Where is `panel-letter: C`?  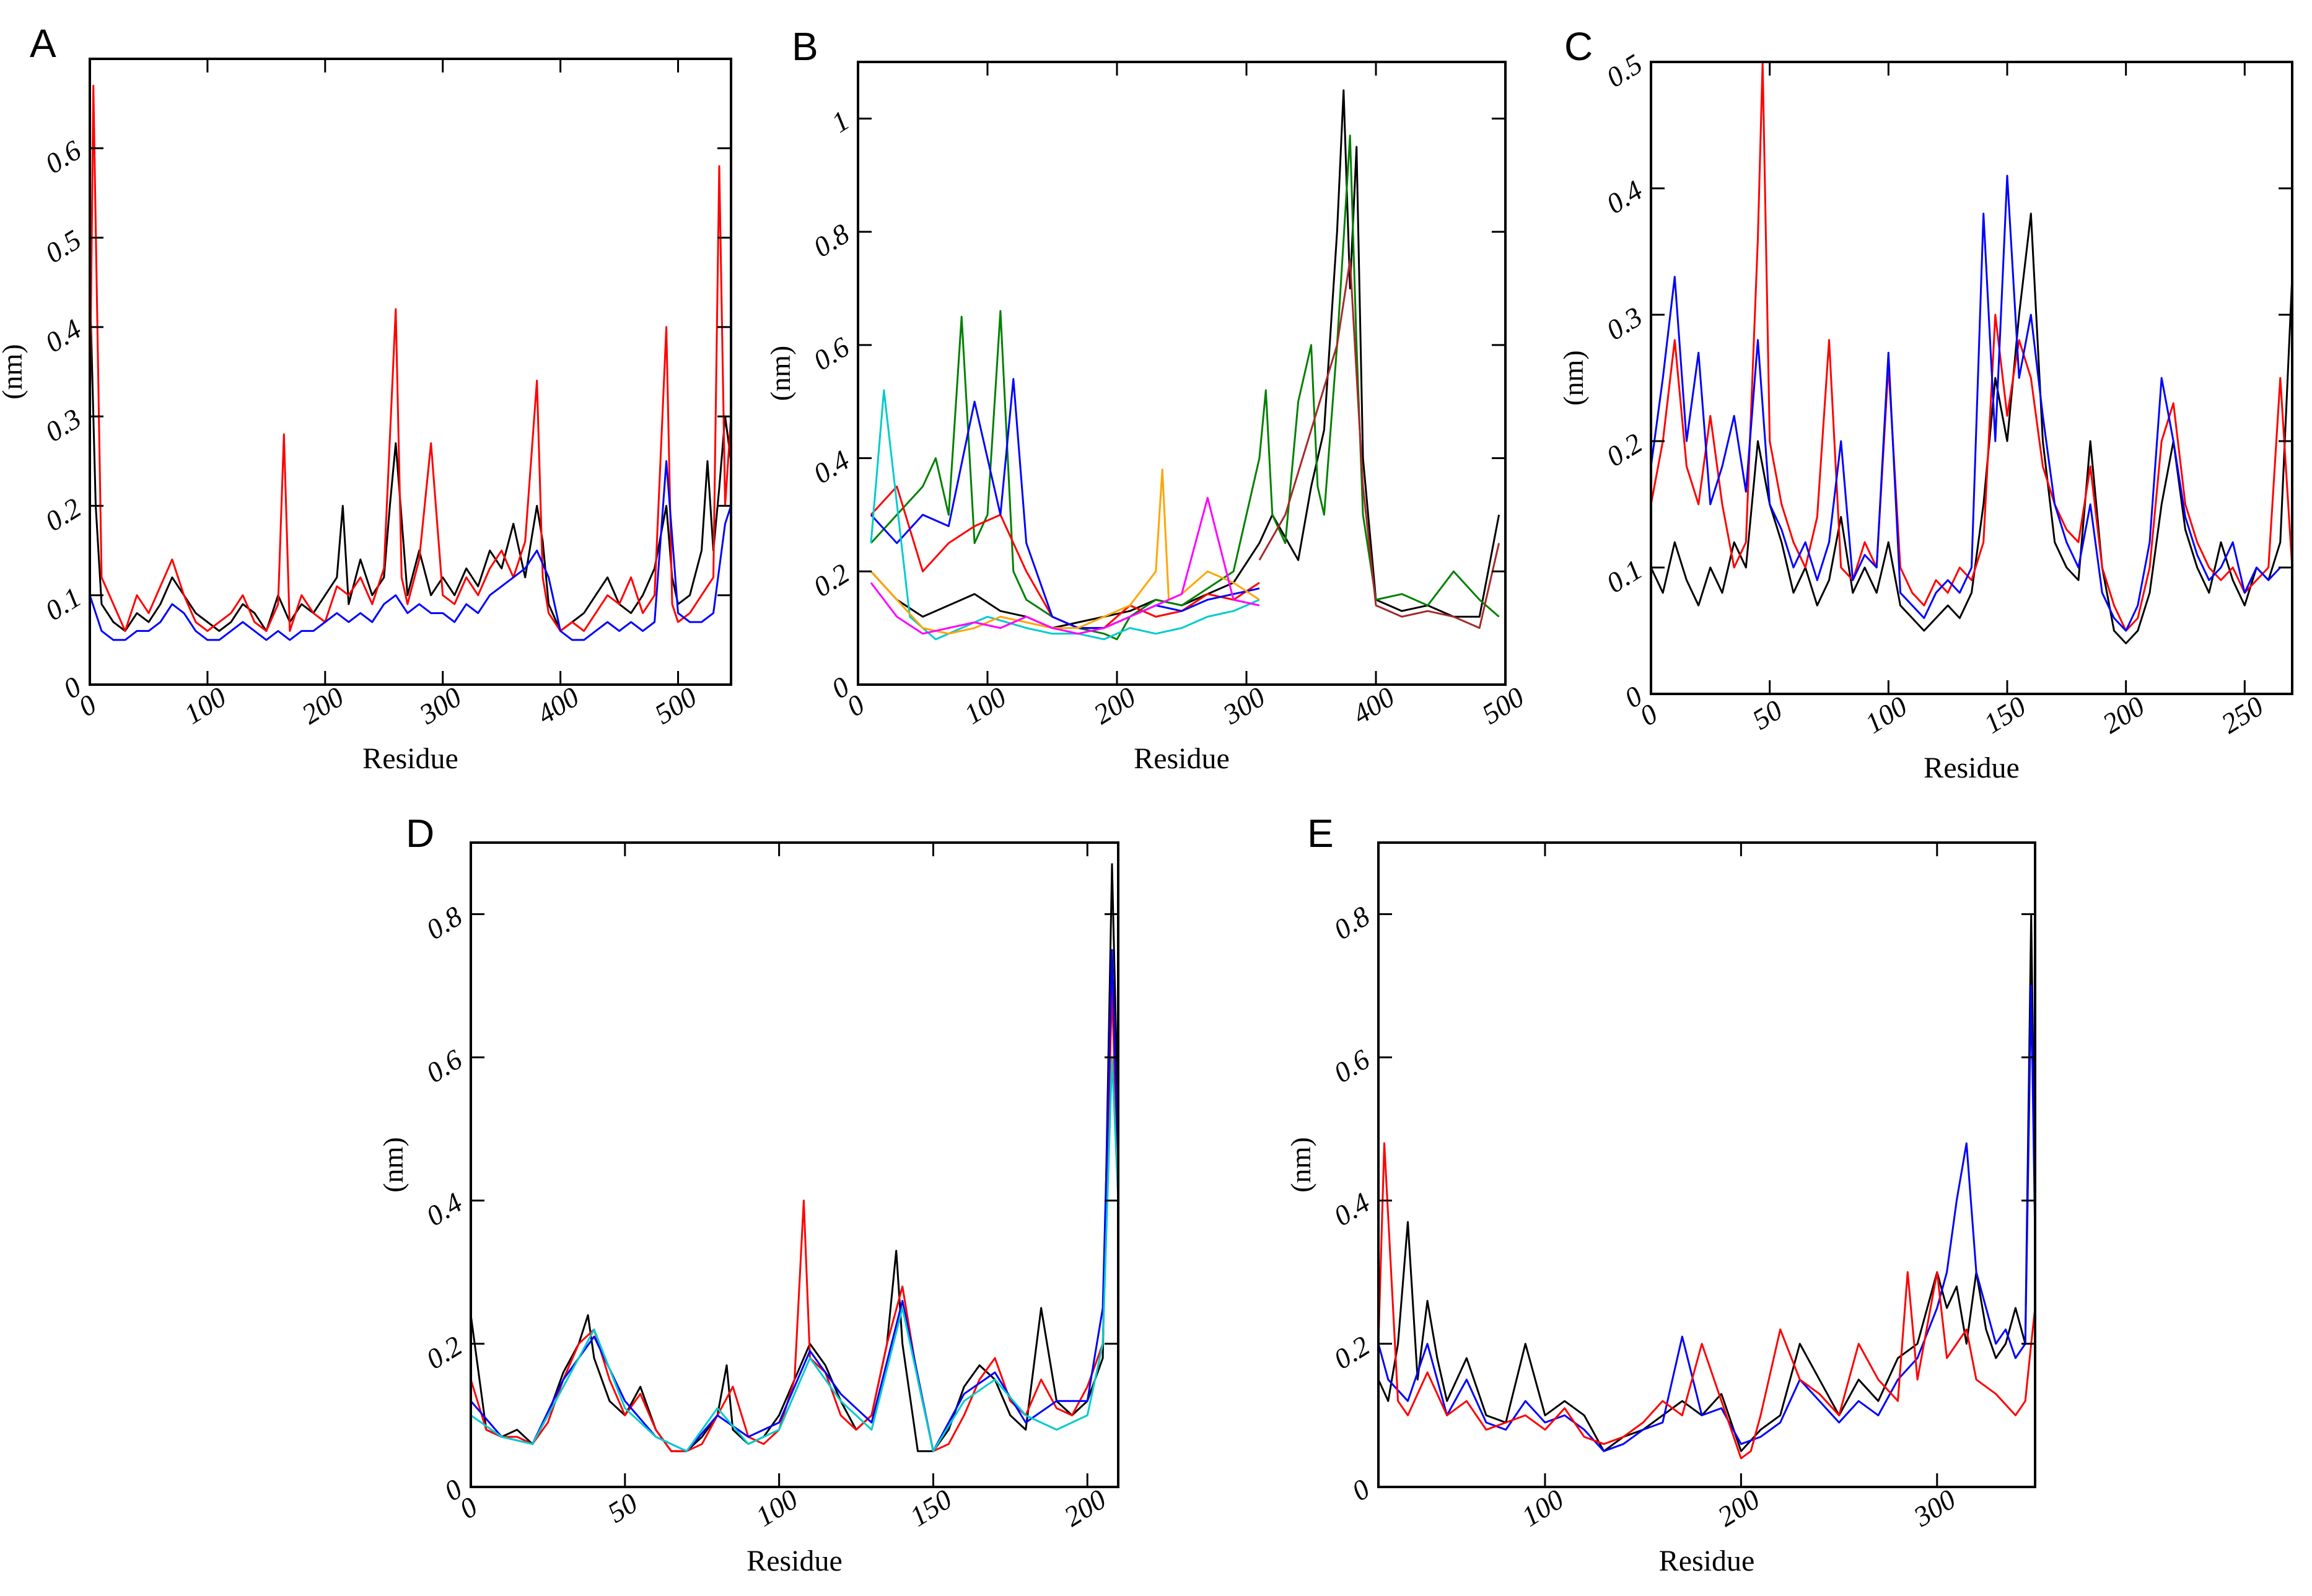
panel-letter: C is located at coordinates (1578, 46).